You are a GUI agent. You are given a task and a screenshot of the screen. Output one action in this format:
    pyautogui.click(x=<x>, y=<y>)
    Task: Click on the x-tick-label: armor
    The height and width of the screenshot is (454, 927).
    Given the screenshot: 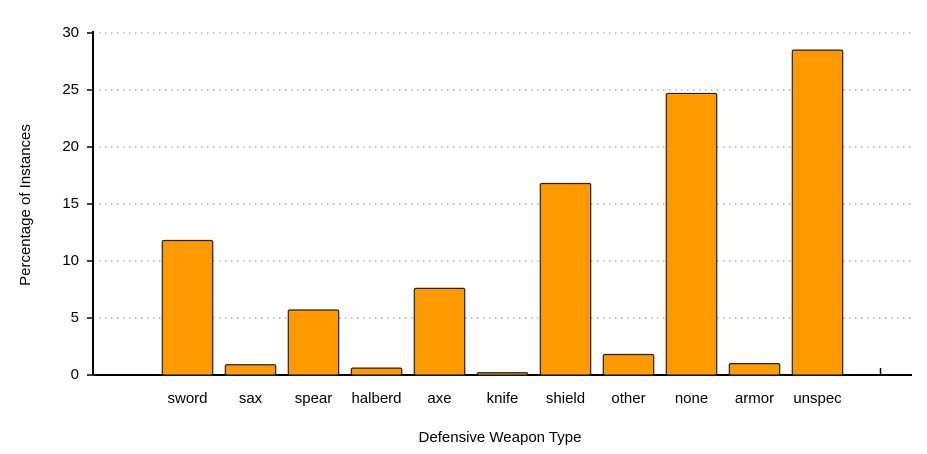 What is the action you would take?
    pyautogui.click(x=754, y=398)
    